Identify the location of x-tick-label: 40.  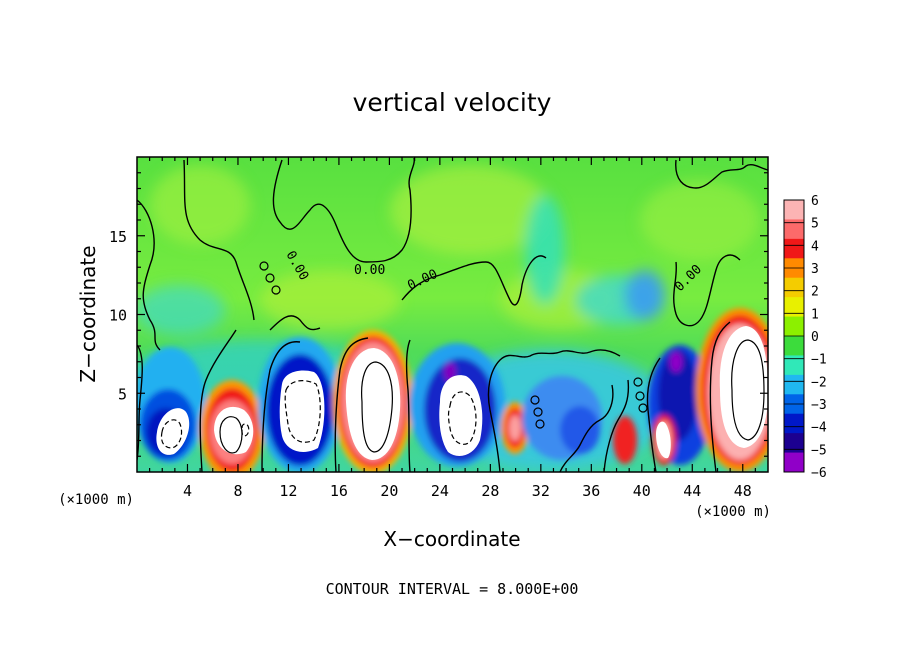
(642, 491).